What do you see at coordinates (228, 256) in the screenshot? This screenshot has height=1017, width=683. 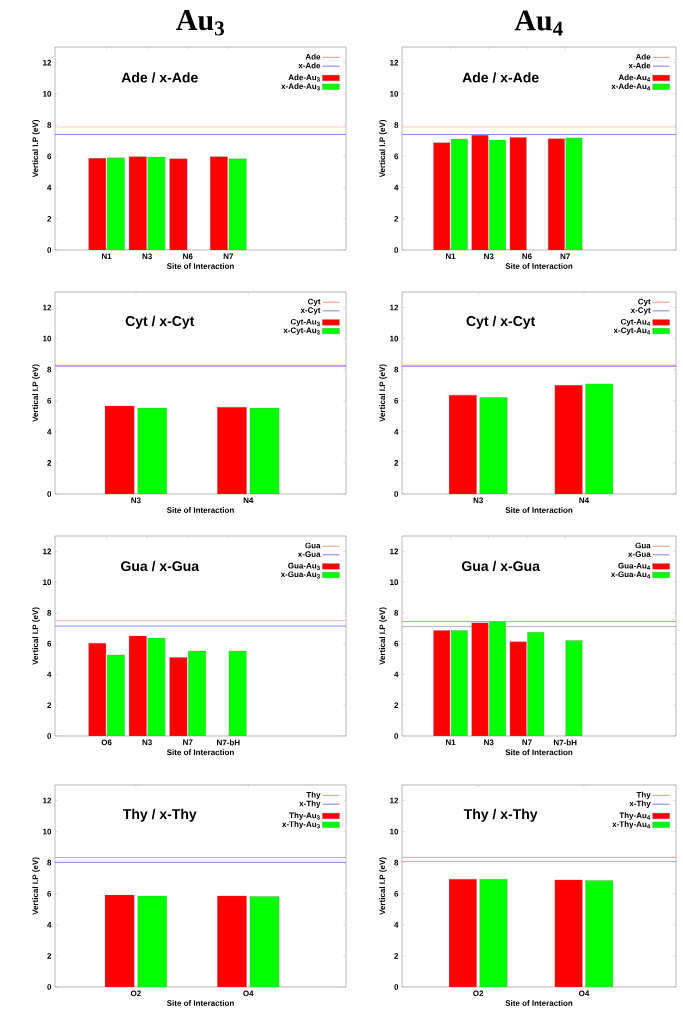 I see `x-tick-label: N7` at bounding box center [228, 256].